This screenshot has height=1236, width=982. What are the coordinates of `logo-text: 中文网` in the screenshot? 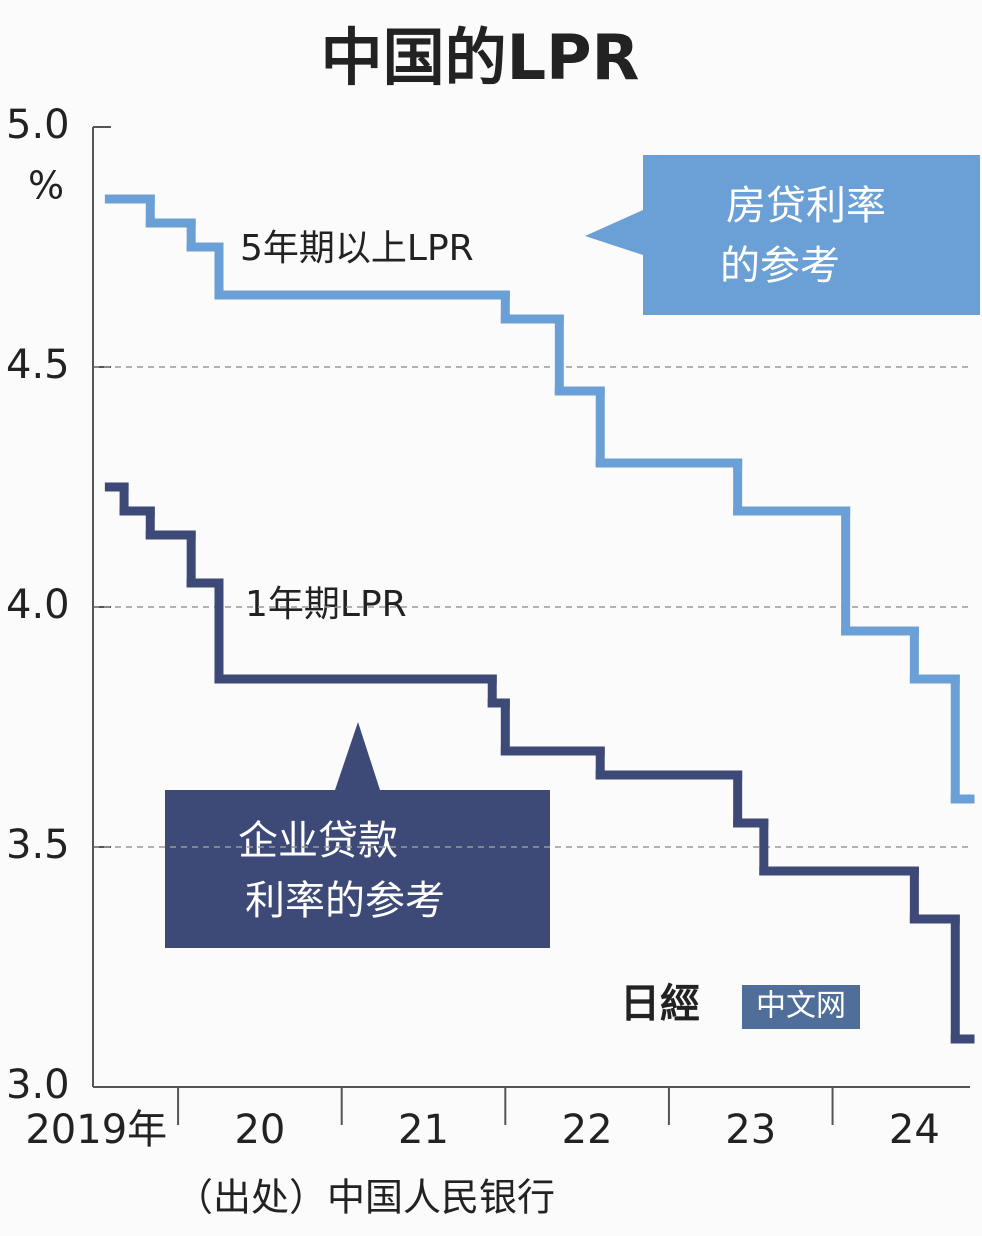 It's located at (801, 1006).